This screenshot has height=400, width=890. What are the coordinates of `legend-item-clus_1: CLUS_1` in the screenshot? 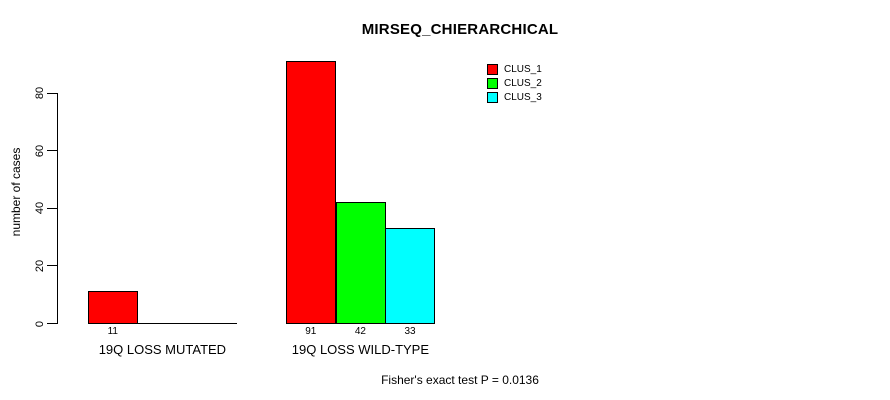 It's located at (514, 69).